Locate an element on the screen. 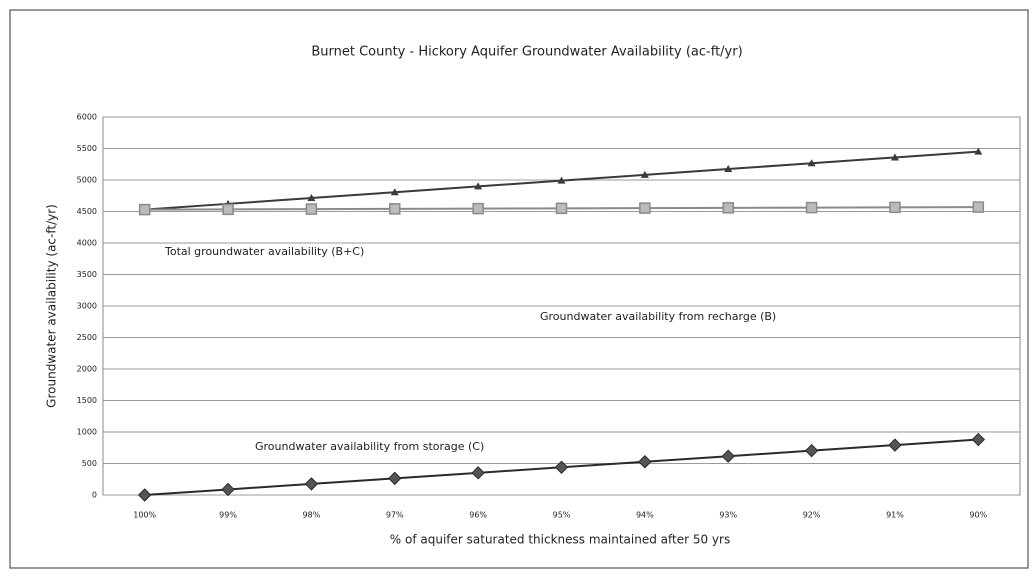 Image resolution: width=1034 pixels, height=580 pixels. y-tick-label: 4500 is located at coordinates (87, 211).